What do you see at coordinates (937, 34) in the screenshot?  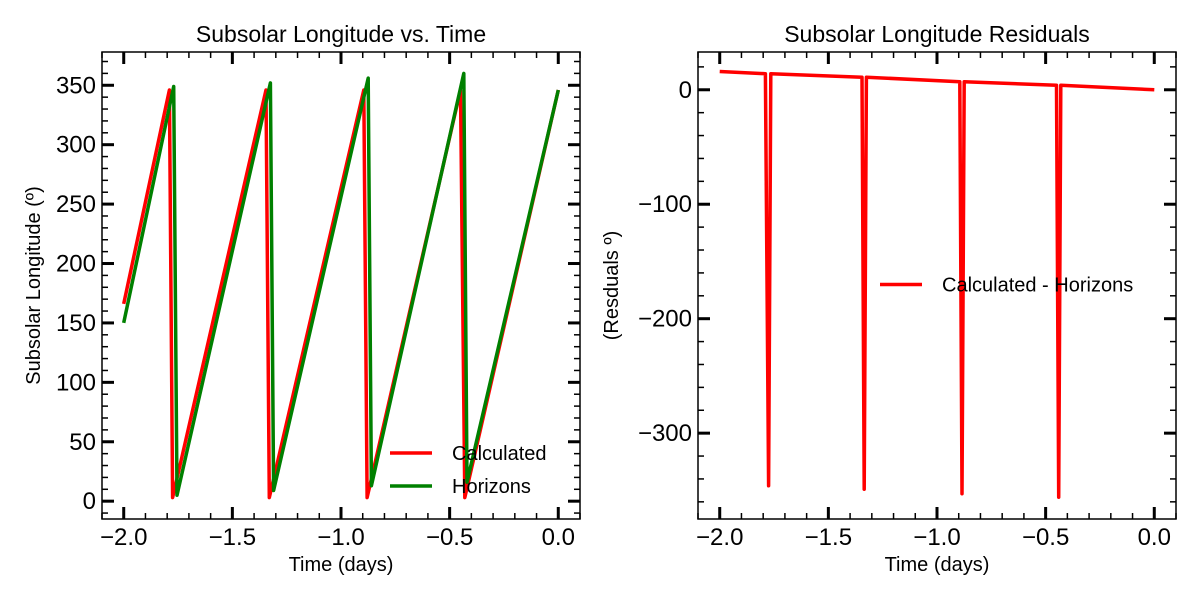 I see `chart-title: Subsolar Longitude Residuals` at bounding box center [937, 34].